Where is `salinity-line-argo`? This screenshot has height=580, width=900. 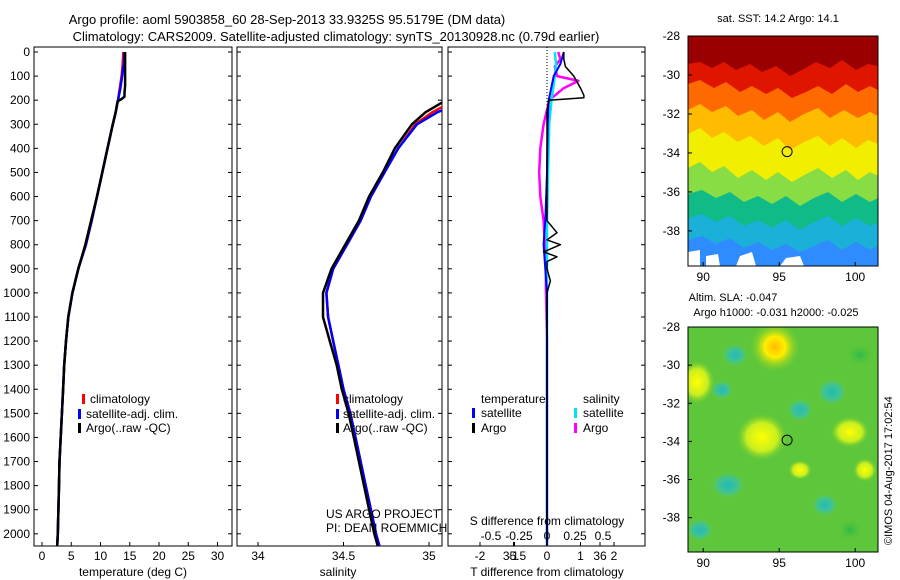 salinity-line-argo is located at coordinates (381, 323).